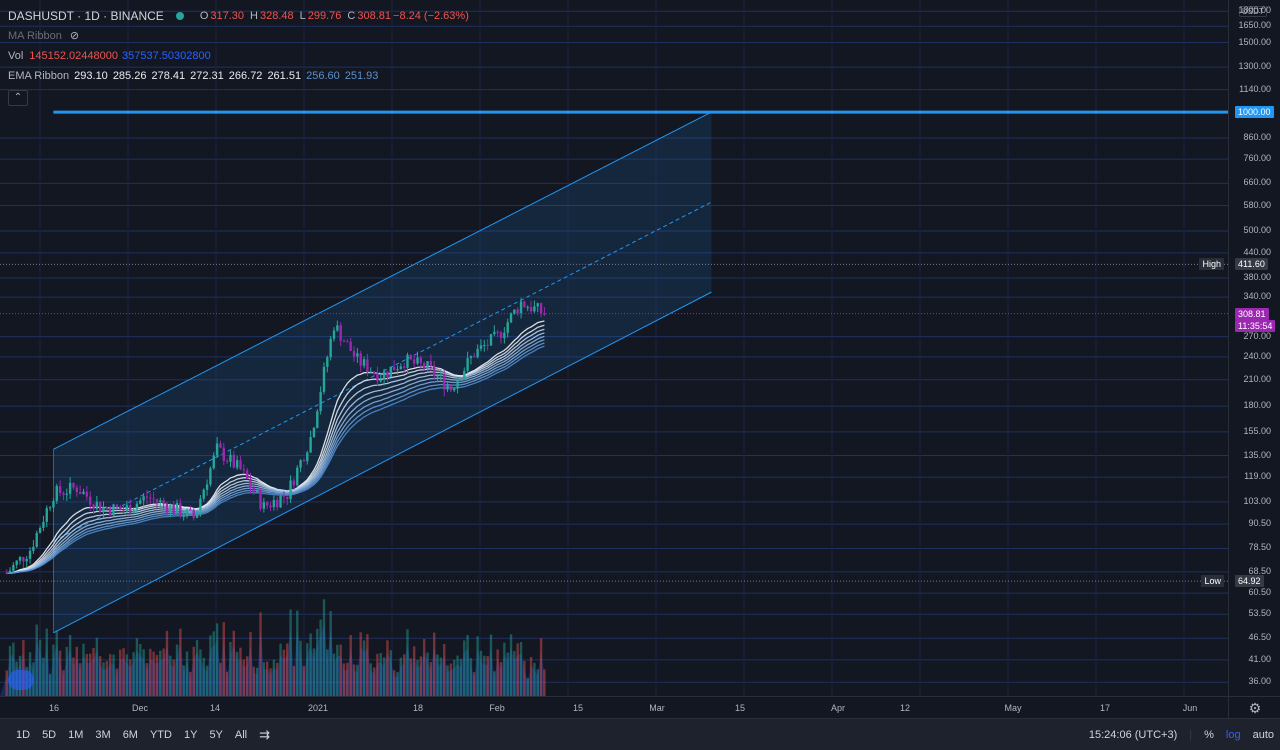 Image resolution: width=1280 pixels, height=750 pixels. What do you see at coordinates (254, 16) in the screenshot?
I see `ohlc-key: H` at bounding box center [254, 16].